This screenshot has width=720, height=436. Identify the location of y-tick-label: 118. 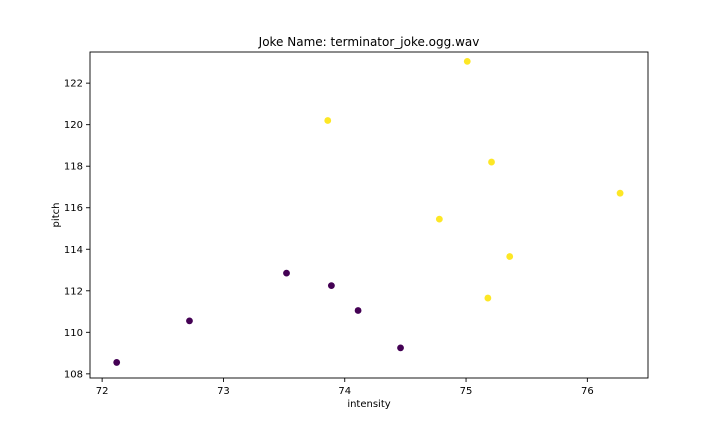
(73, 167).